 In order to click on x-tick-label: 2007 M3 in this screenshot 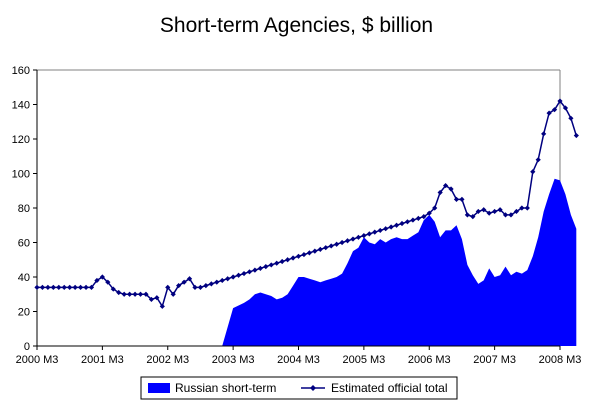, I will do `click(494, 360)`.